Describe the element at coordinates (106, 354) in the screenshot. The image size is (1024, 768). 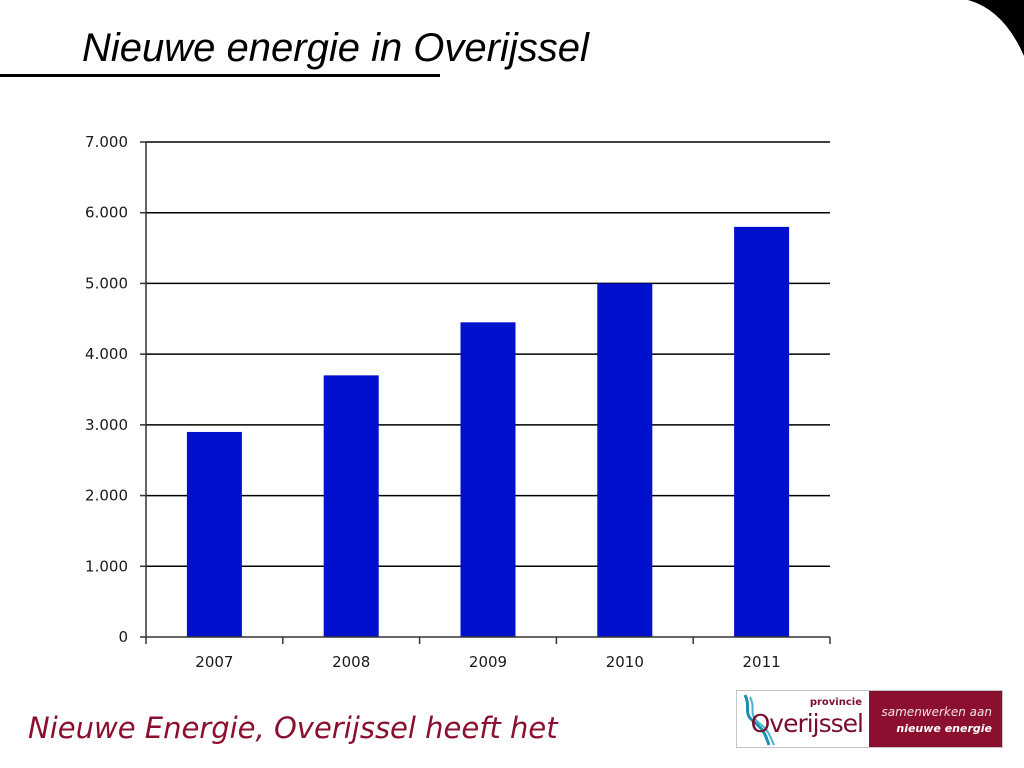
I see `y-tick-label: 4.000` at that location.